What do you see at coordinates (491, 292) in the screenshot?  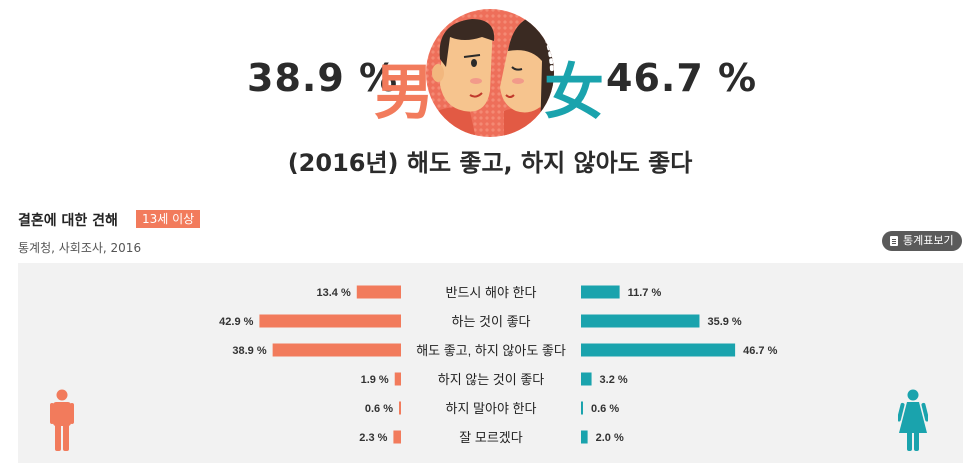 I see `category-label: 반드시 해야 한다` at bounding box center [491, 292].